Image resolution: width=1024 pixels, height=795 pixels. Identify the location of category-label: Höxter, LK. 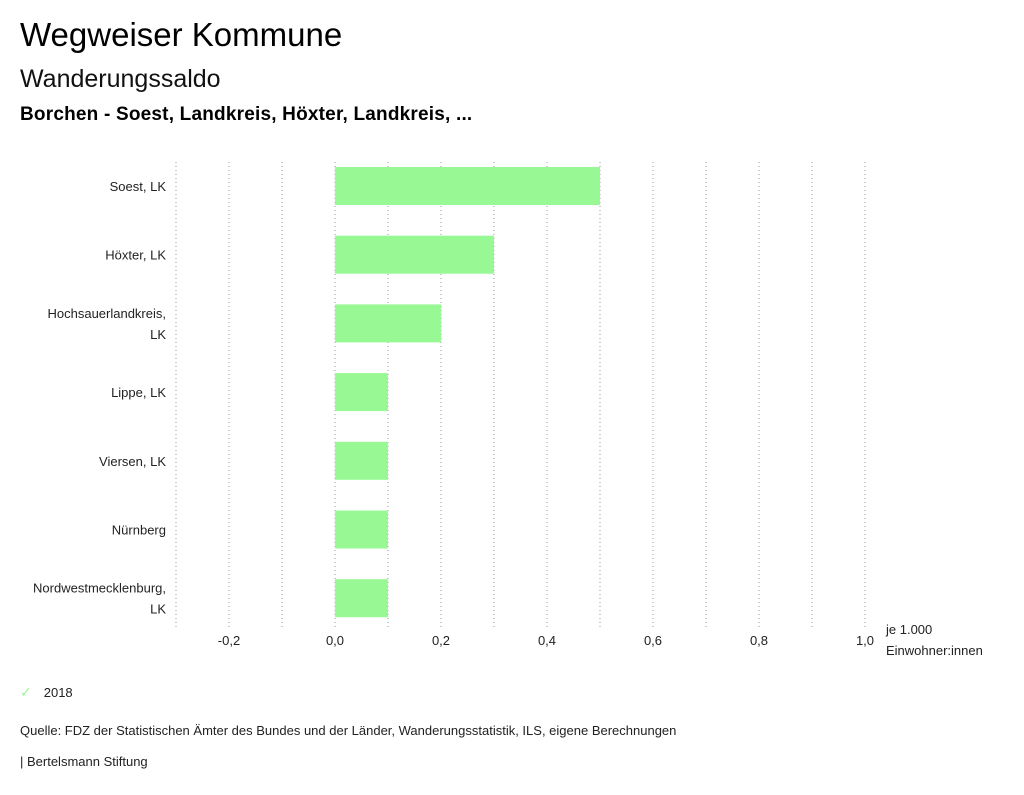
(135, 255).